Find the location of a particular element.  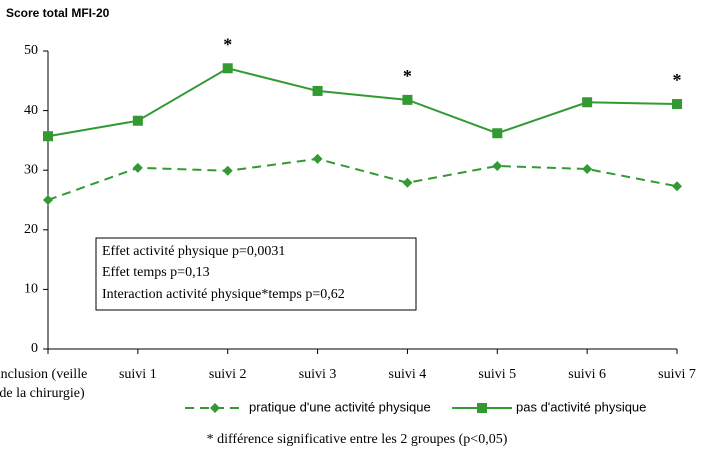

x-tick-label: suivi 4 is located at coordinates (407, 374).